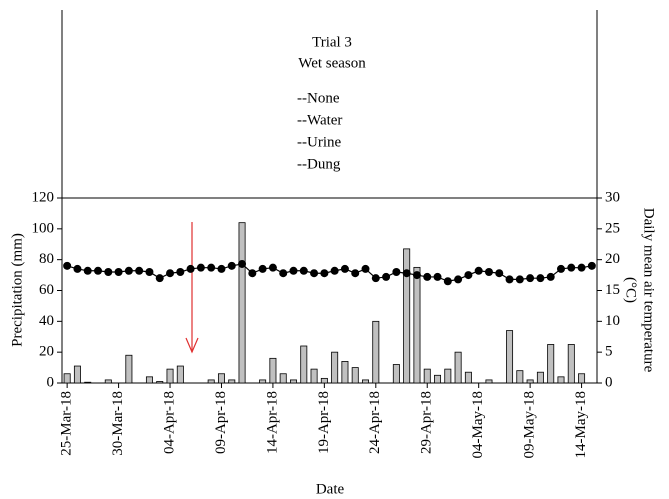  What do you see at coordinates (581, 425) in the screenshot?
I see `x-tick-label: 14-May-18` at bounding box center [581, 425].